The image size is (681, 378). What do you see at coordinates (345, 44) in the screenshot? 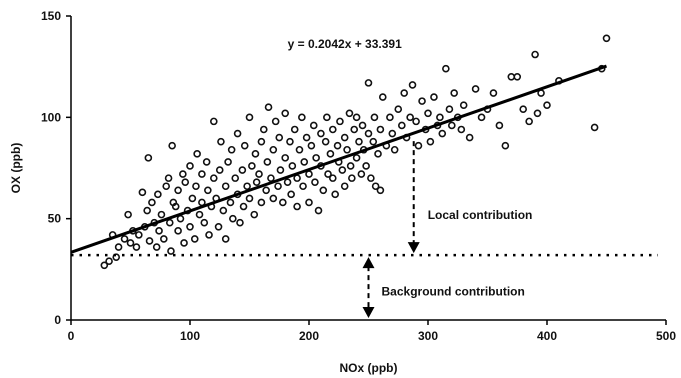
I see `trendline-equation: y = 0.2042x + 33.391` at bounding box center [345, 44].